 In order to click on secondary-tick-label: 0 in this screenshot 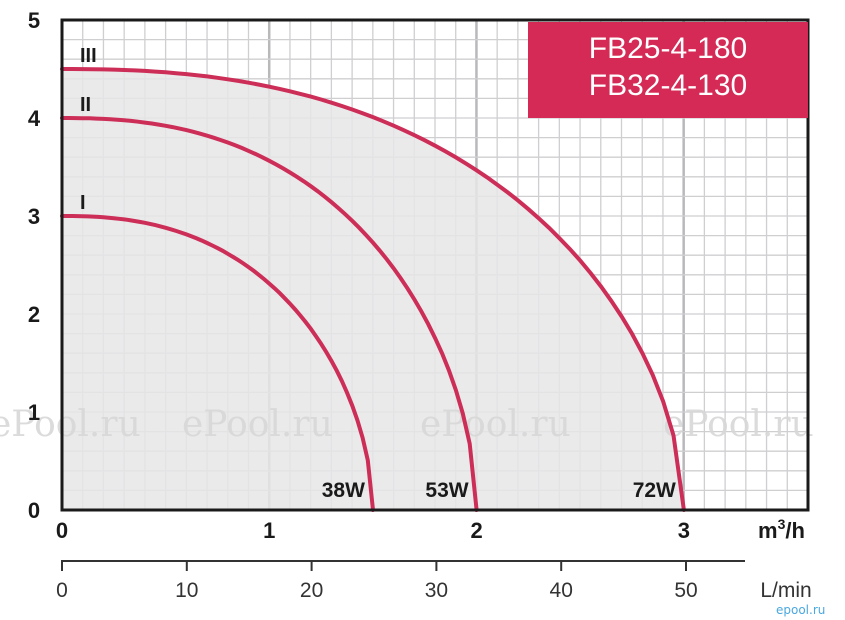, I will do `click(62, 590)`.